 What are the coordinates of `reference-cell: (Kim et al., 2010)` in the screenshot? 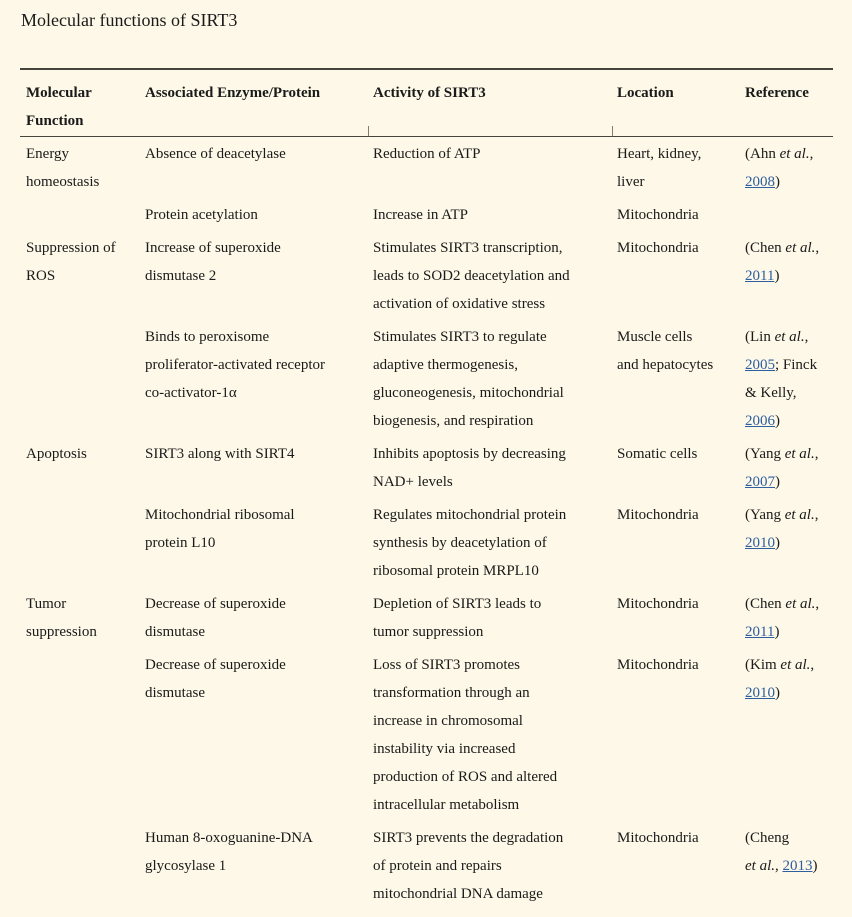 It's located at (789, 734).